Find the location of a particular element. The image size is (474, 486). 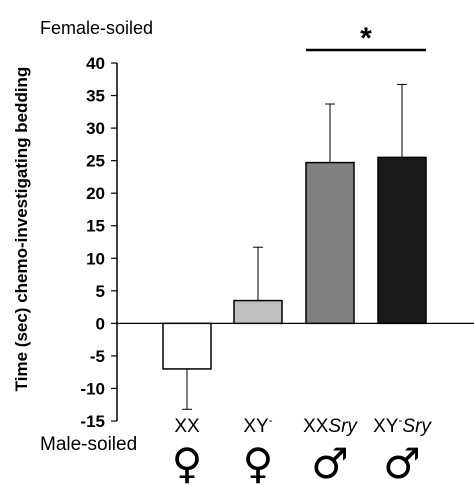

significance-star: * is located at coordinates (366, 38).